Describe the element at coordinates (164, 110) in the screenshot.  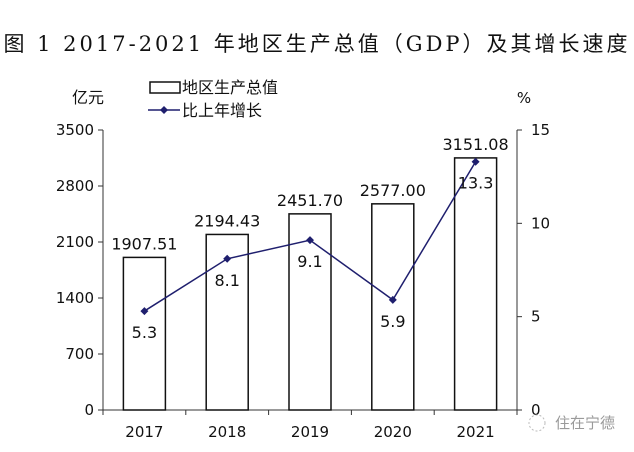
I see `legend-line-marker` at that location.